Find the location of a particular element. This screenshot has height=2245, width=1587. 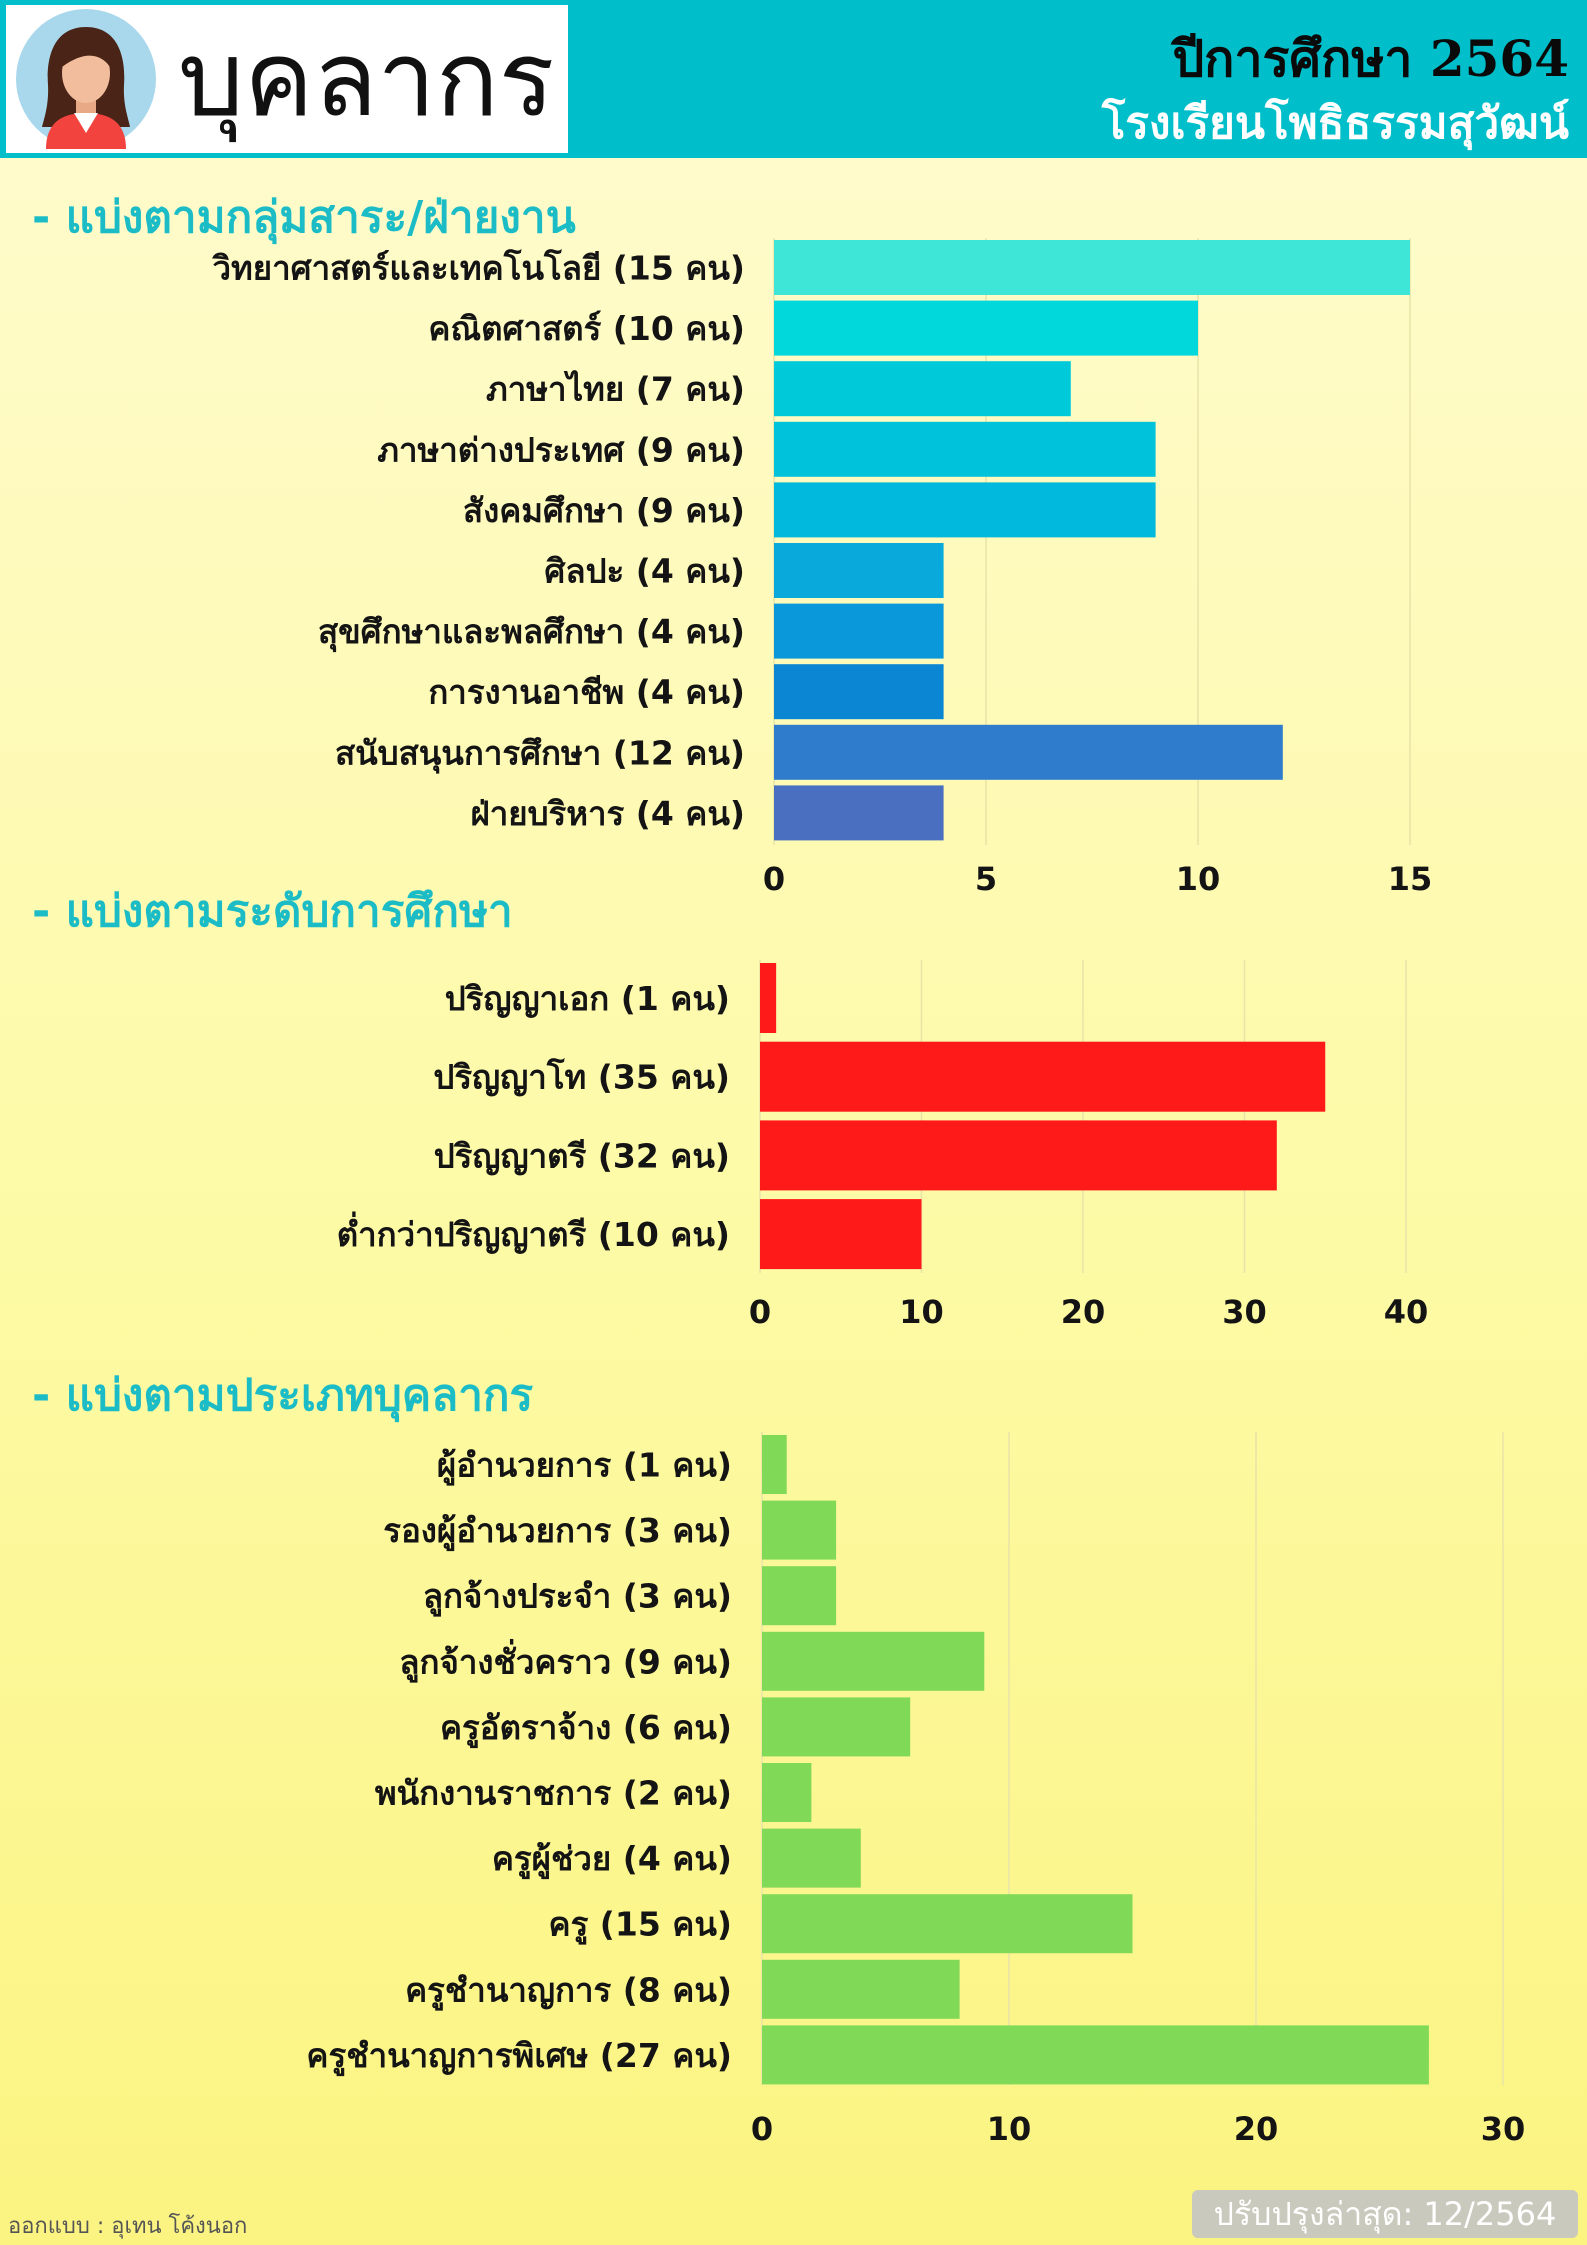

chart-2-title: - แบ่งตามระดับการศึกษา is located at coordinates (272, 911).